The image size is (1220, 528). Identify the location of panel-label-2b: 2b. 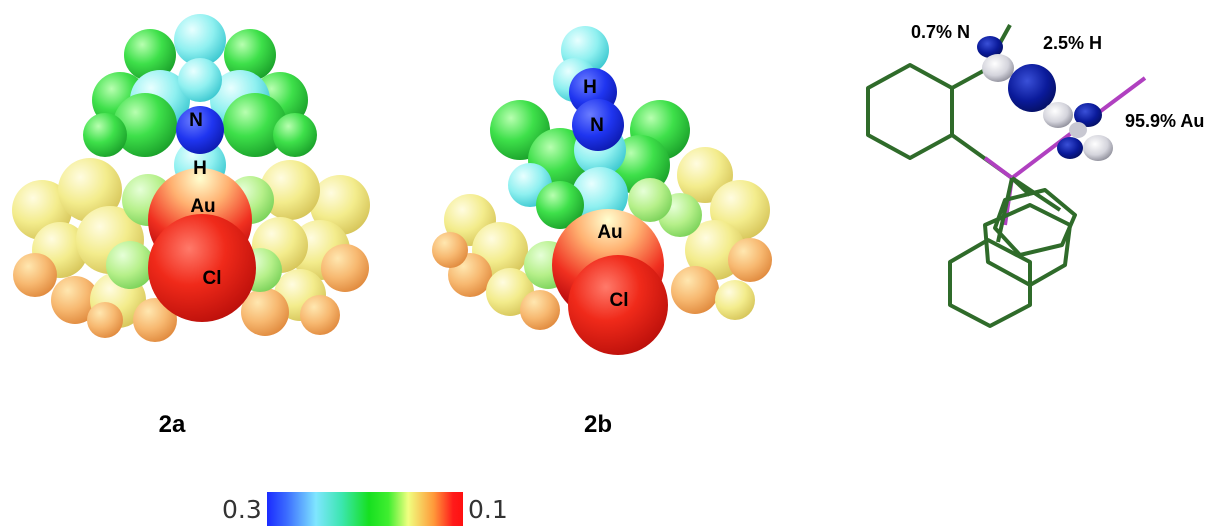
(598, 424).